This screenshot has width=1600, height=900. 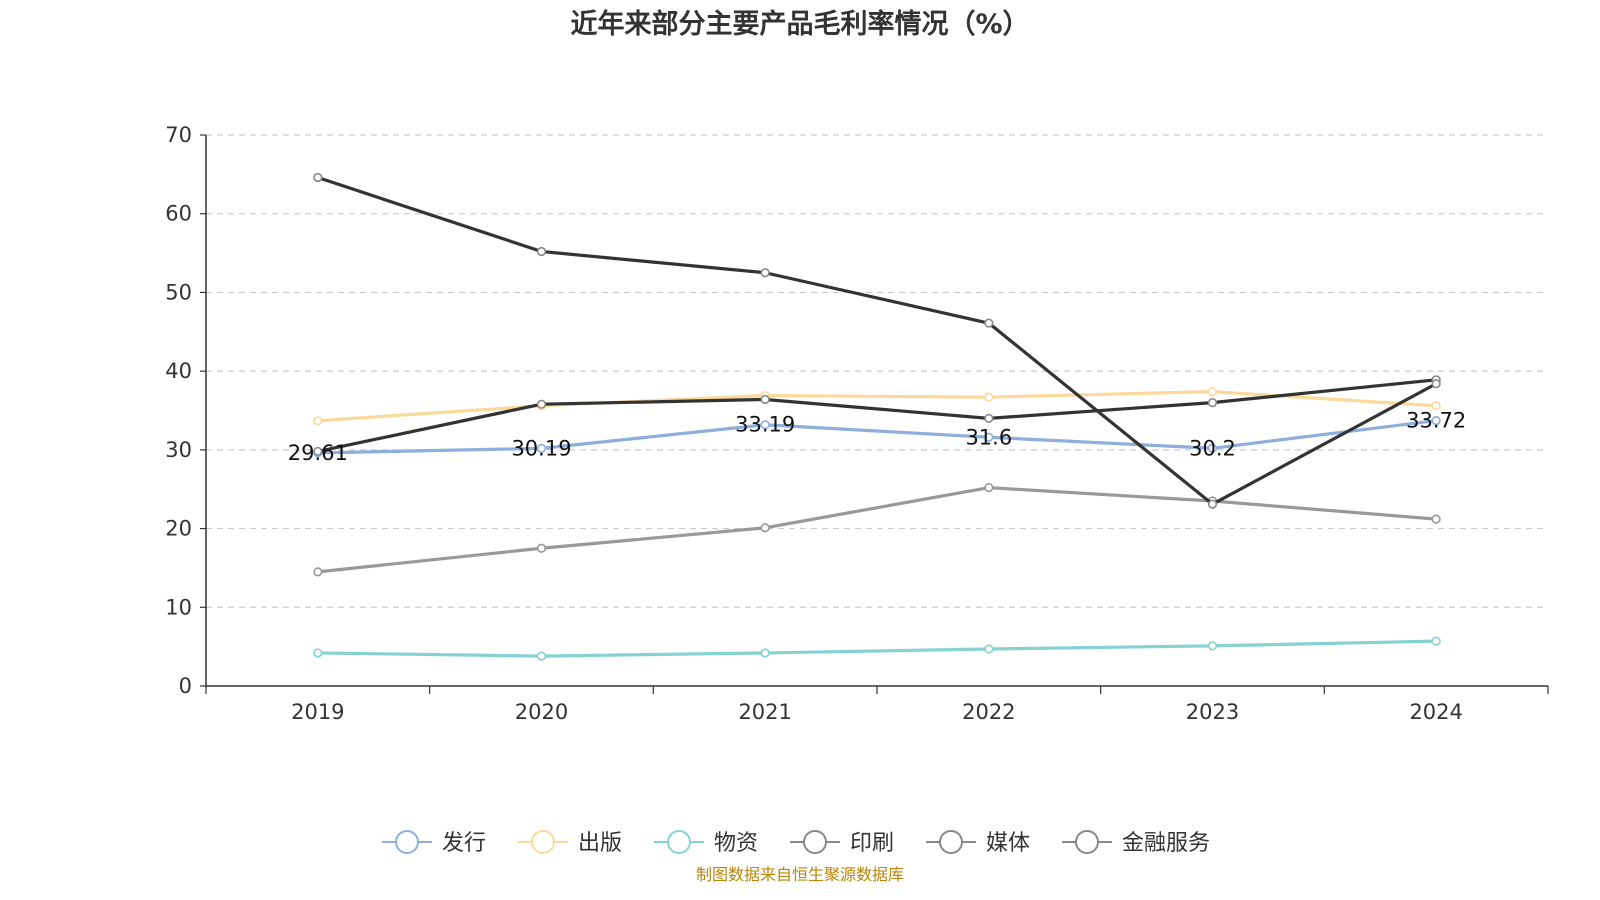 What do you see at coordinates (178, 450) in the screenshot?
I see `y-tick-label: 30` at bounding box center [178, 450].